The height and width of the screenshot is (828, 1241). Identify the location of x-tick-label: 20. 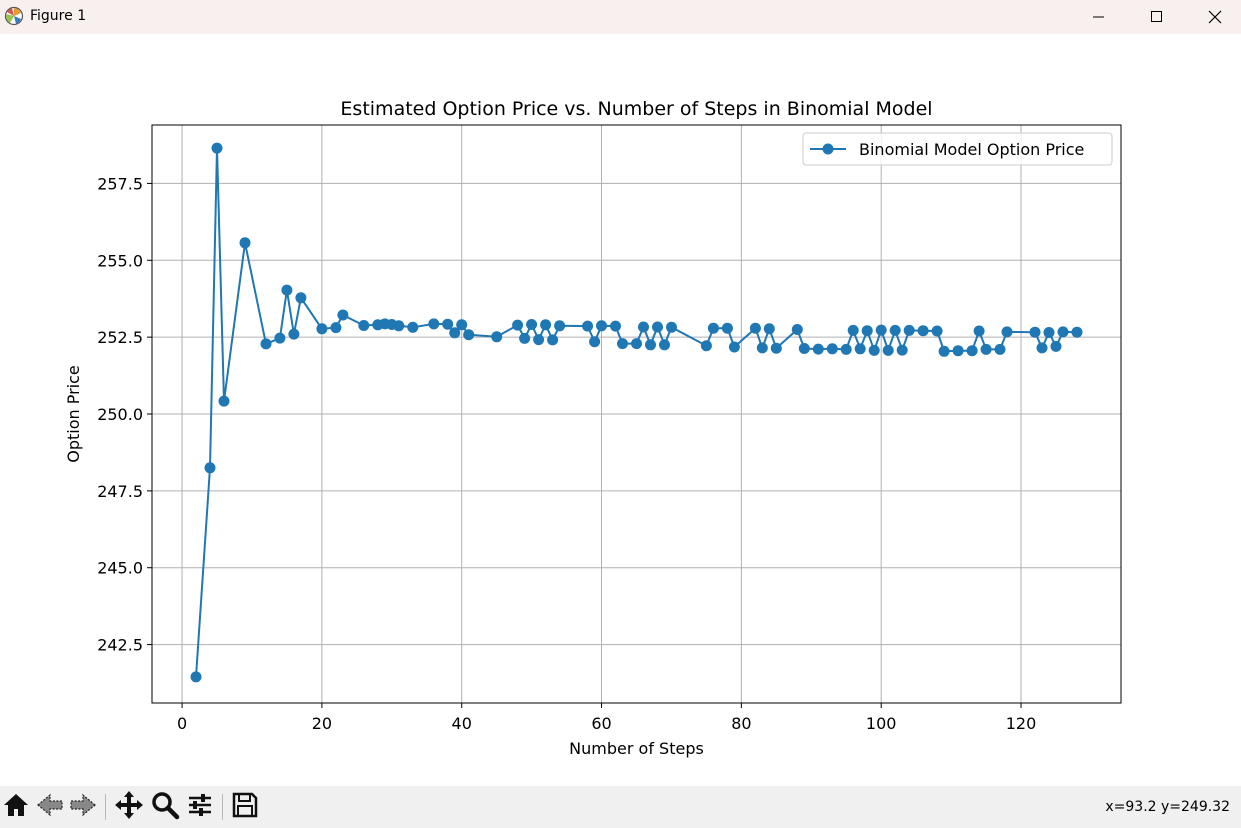
(322, 723).